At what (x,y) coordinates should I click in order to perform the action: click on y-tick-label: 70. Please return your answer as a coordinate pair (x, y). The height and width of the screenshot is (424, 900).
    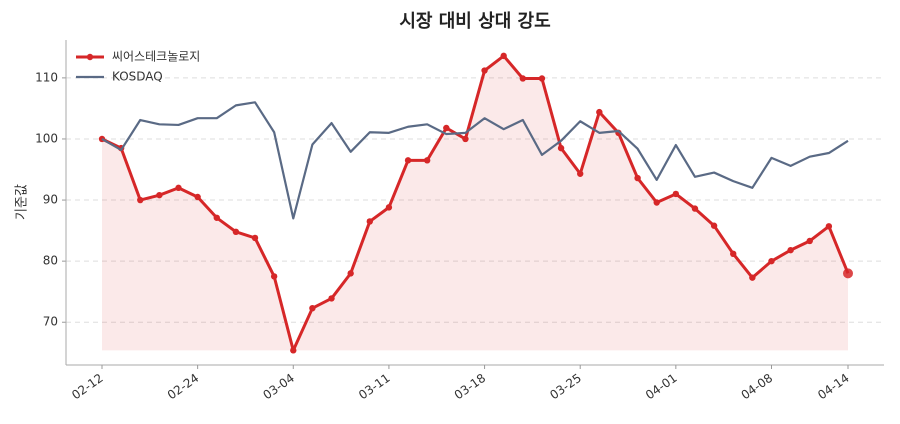
    Looking at the image, I should click on (50, 322).